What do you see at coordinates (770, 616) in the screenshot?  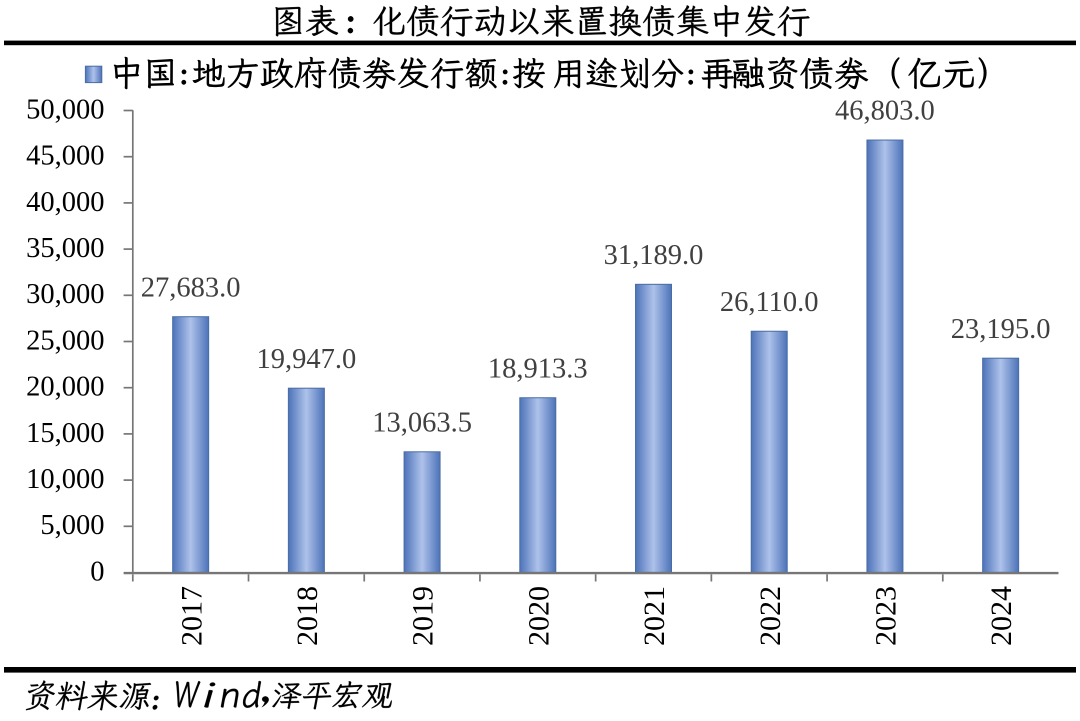 I see `svg-text: 2022` at bounding box center [770, 616].